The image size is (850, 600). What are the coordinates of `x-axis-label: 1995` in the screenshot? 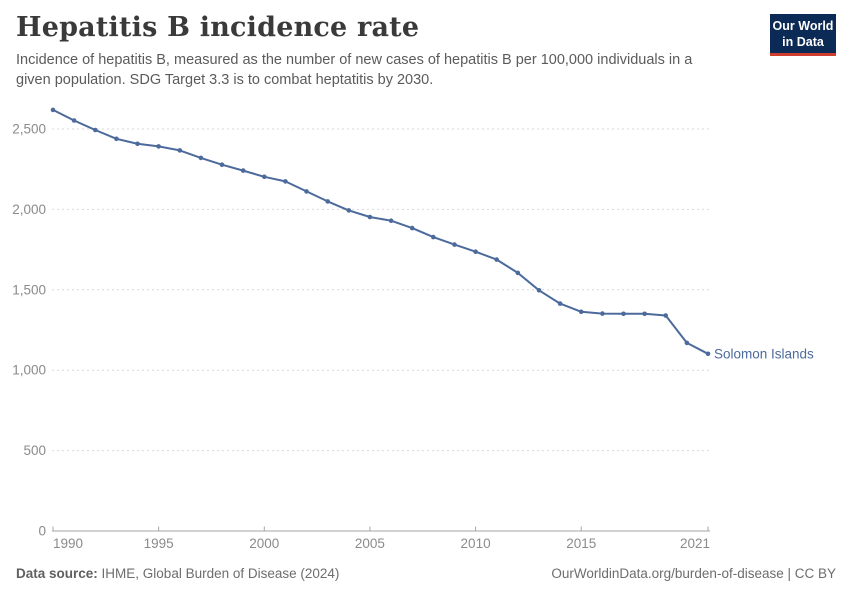 It's located at (159, 543).